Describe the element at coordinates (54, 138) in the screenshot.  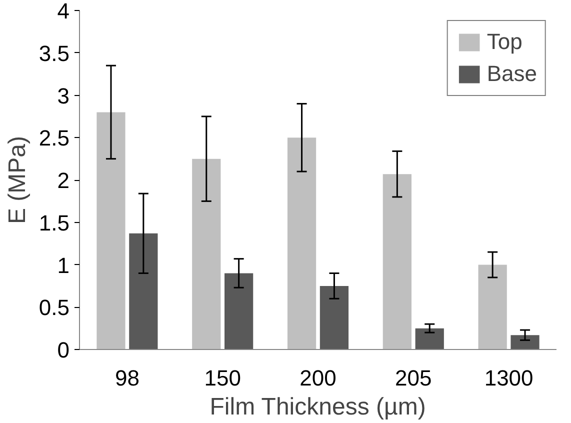
I see `y-tick-label: 2.5` at that location.